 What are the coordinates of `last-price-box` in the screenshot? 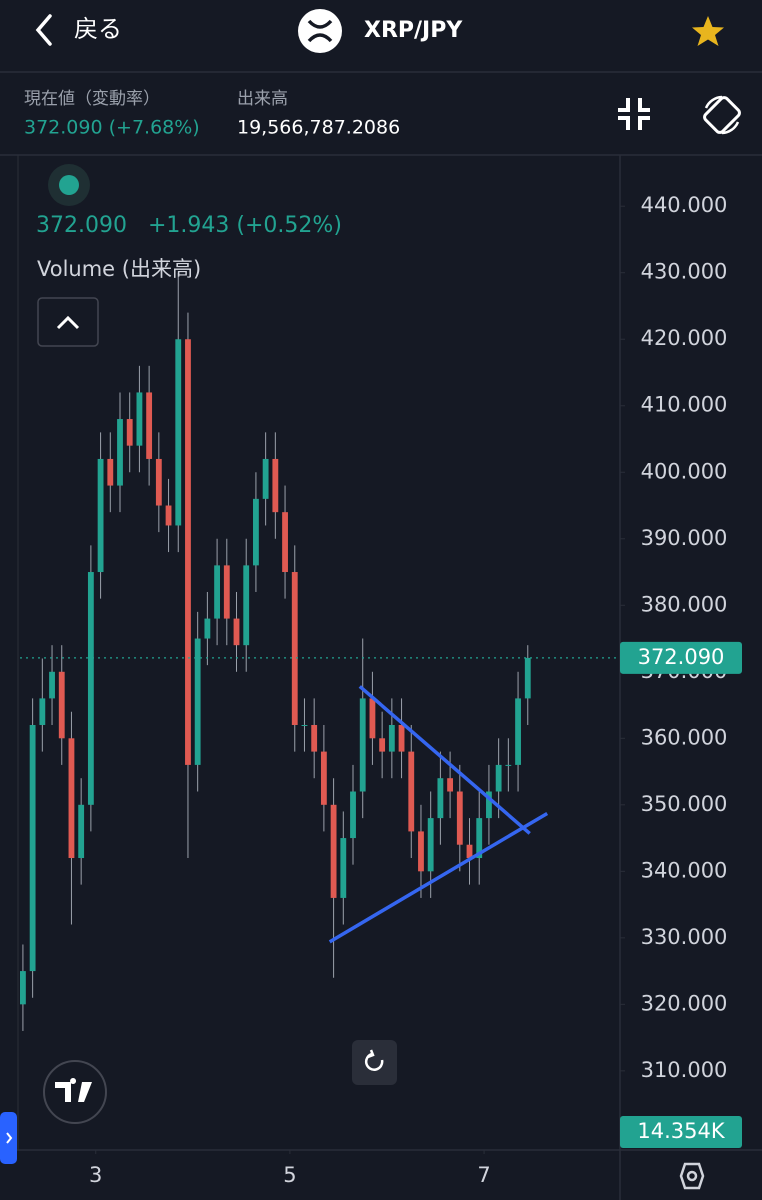 It's located at (681, 657).